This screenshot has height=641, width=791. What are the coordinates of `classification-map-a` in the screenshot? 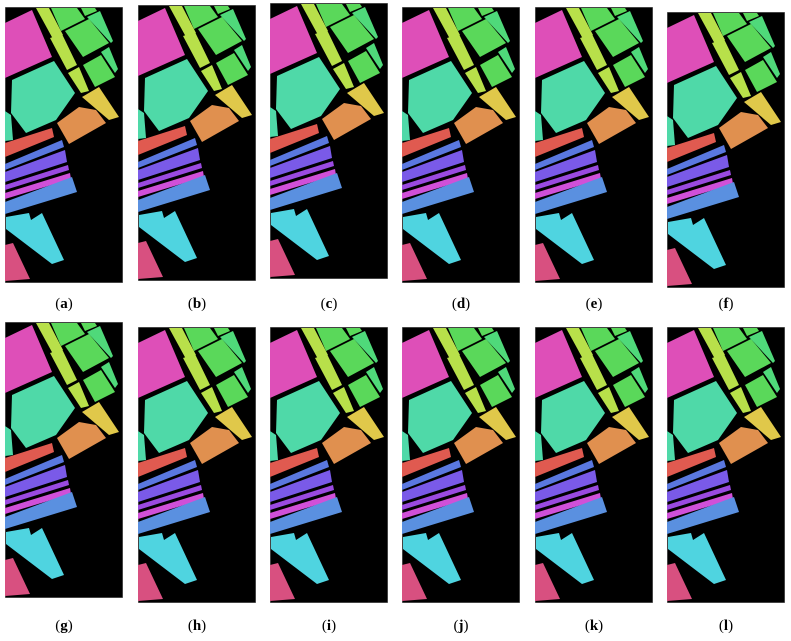 It's located at (64, 145).